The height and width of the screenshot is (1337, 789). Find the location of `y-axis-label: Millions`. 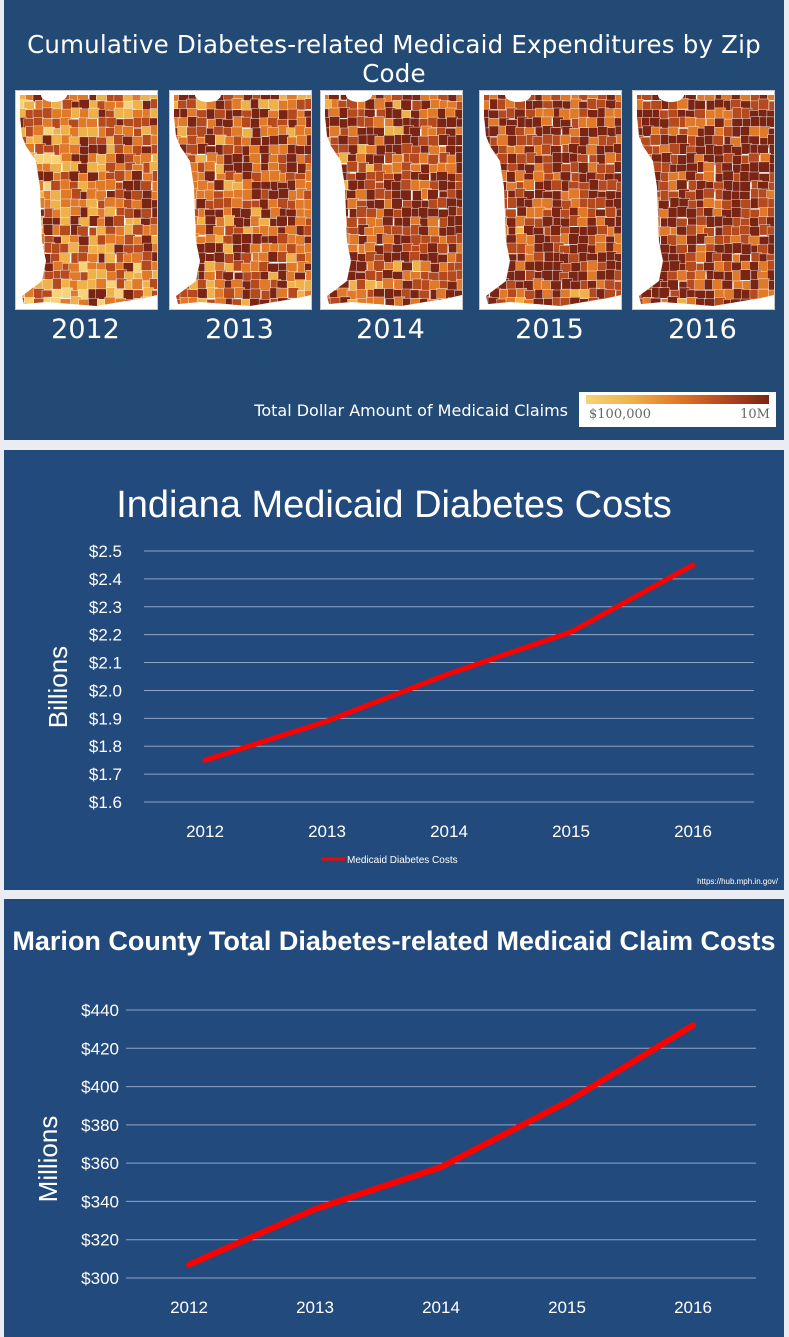

y-axis-label: Millions is located at coordinates (48, 1159).